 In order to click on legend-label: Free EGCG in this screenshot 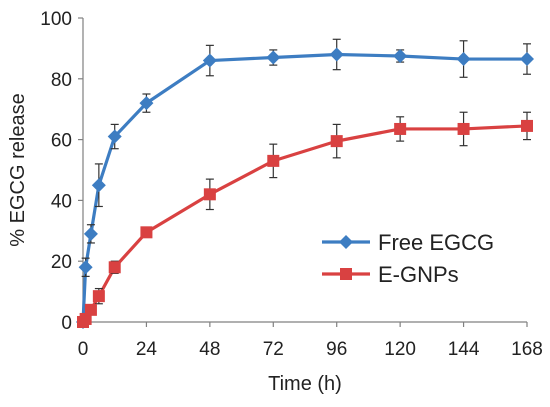, I will do `click(436, 242)`.